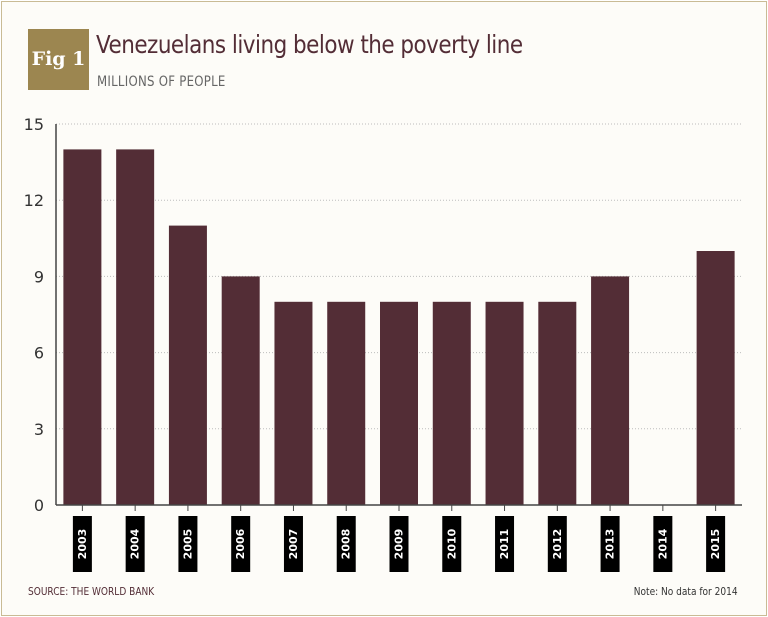  What do you see at coordinates (504, 403) in the screenshot?
I see `bar-2011` at bounding box center [504, 403].